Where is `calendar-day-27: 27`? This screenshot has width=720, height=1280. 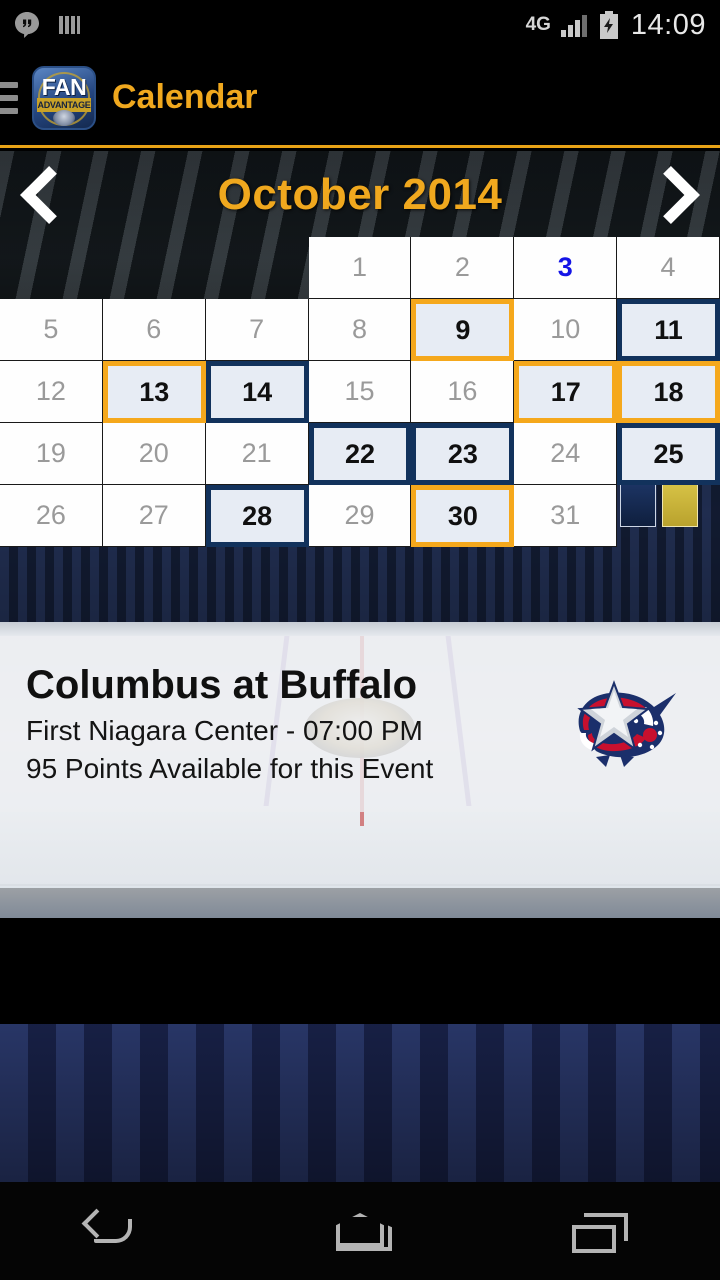
calendar-day-27: 27 is located at coordinates (154, 516).